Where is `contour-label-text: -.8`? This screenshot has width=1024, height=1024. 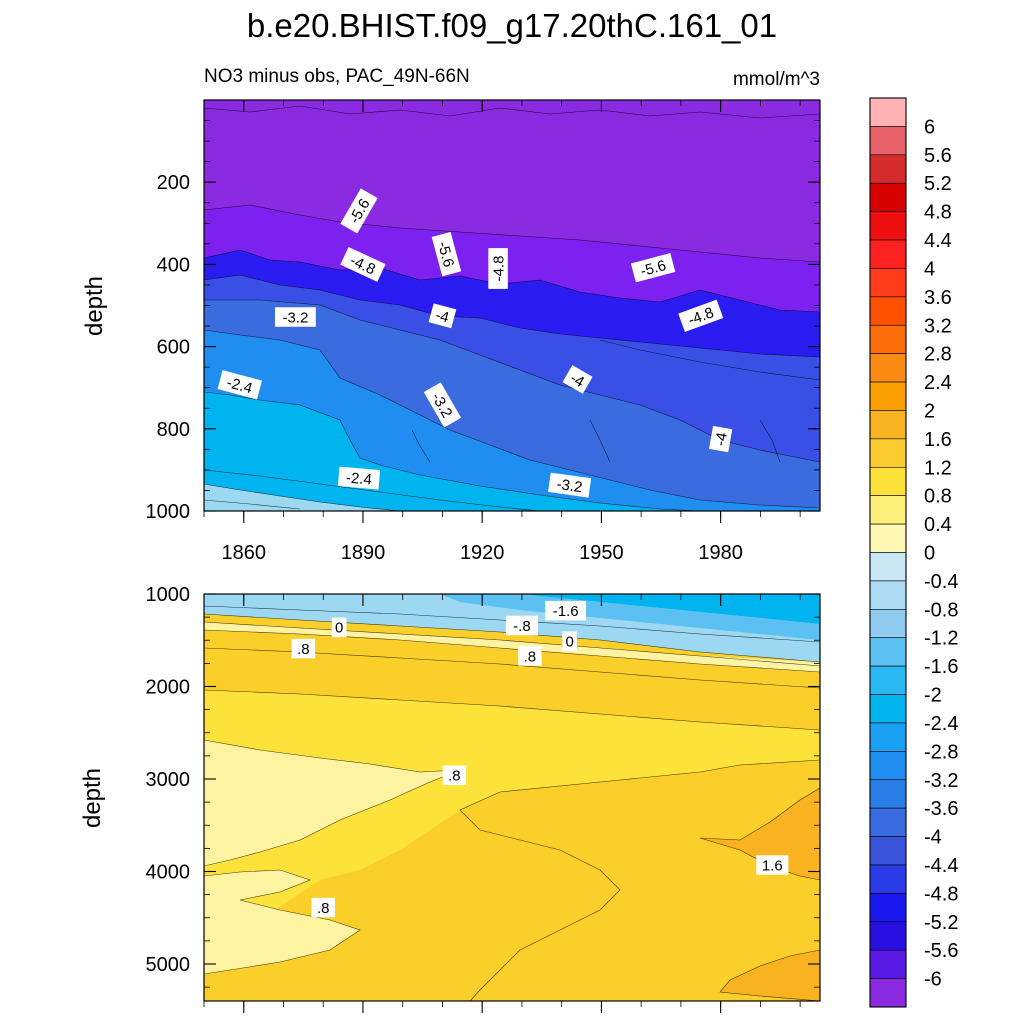
contour-label-text: -.8 is located at coordinates (522, 626).